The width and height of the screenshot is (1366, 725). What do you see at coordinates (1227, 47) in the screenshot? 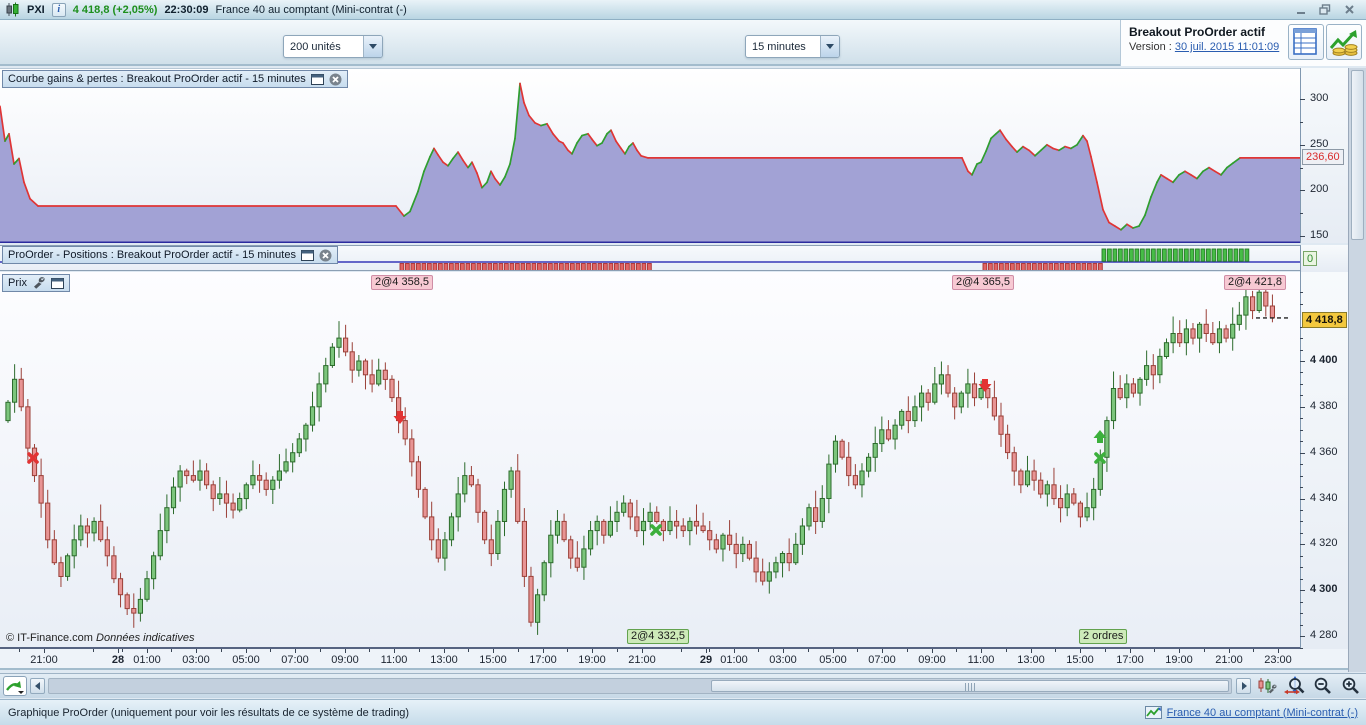
I see `version-date-link: 30 juil. 2015 11:01:09` at bounding box center [1227, 47].